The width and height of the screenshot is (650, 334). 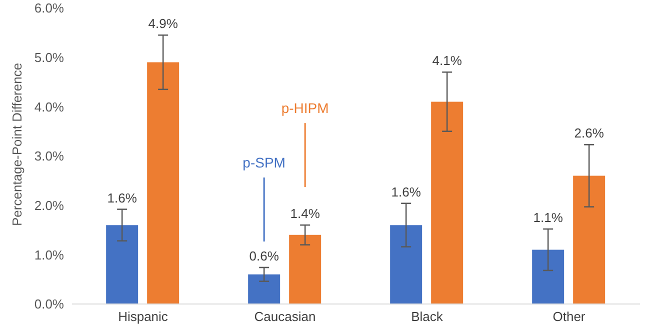 What do you see at coordinates (49, 8) in the screenshot?
I see `y-tick-label: 6.0%` at bounding box center [49, 8].